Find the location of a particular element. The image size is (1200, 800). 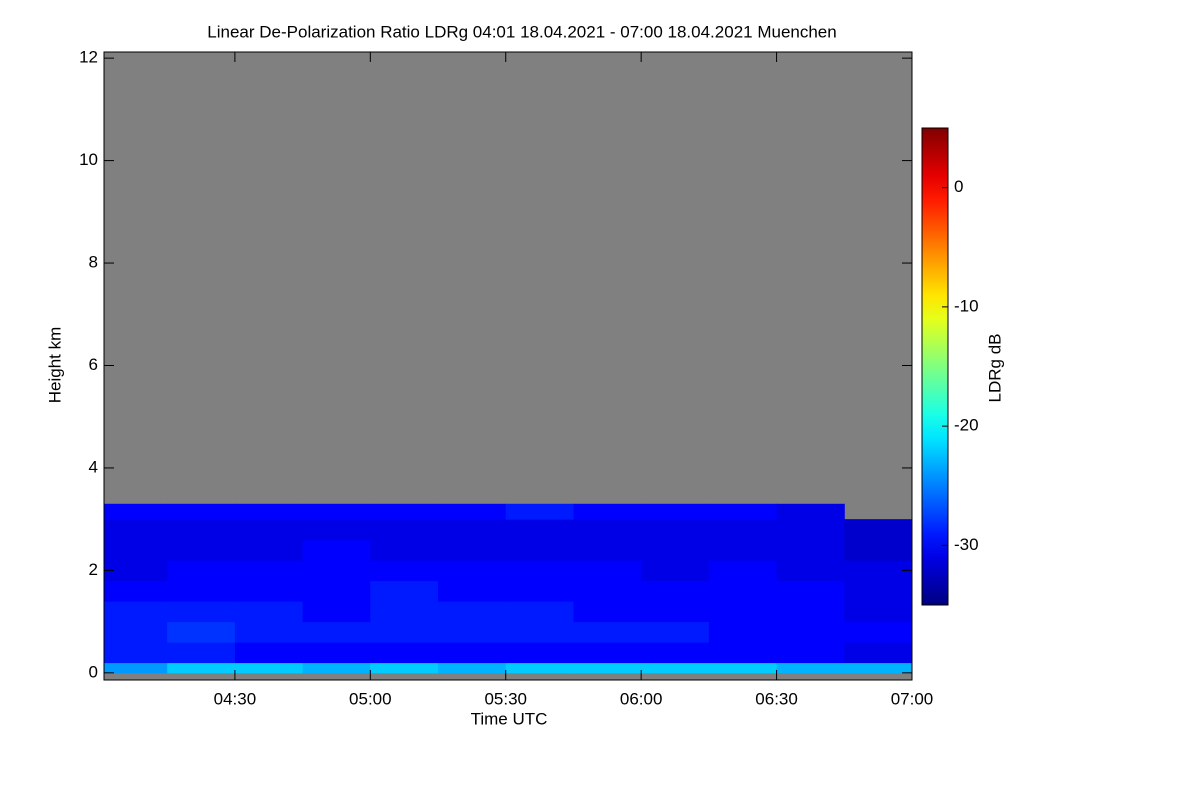

x-tick-label: 04:30 is located at coordinates (235, 698).